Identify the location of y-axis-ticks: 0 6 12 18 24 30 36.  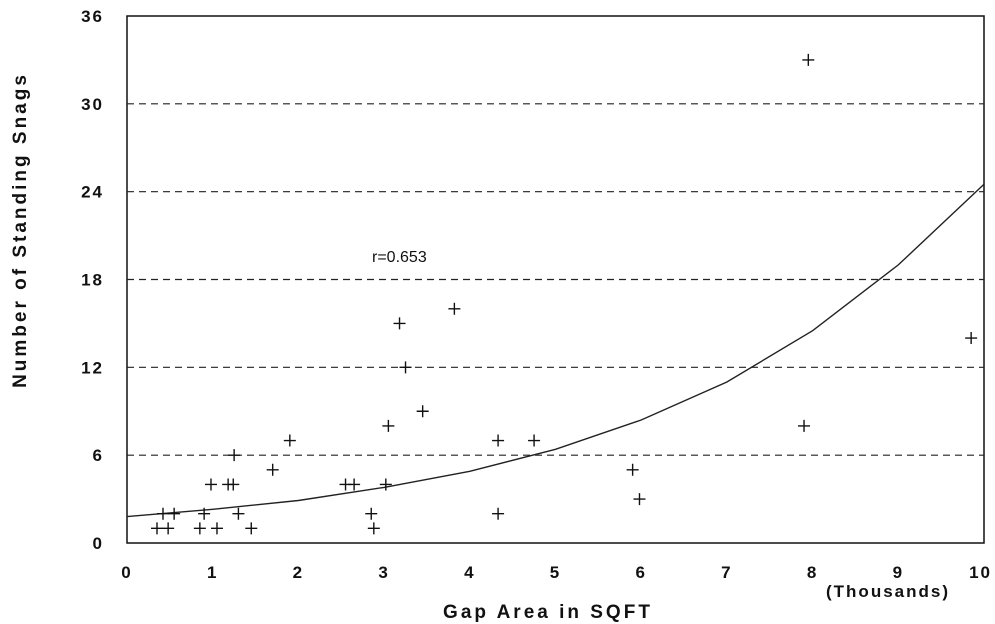
(92, 280).